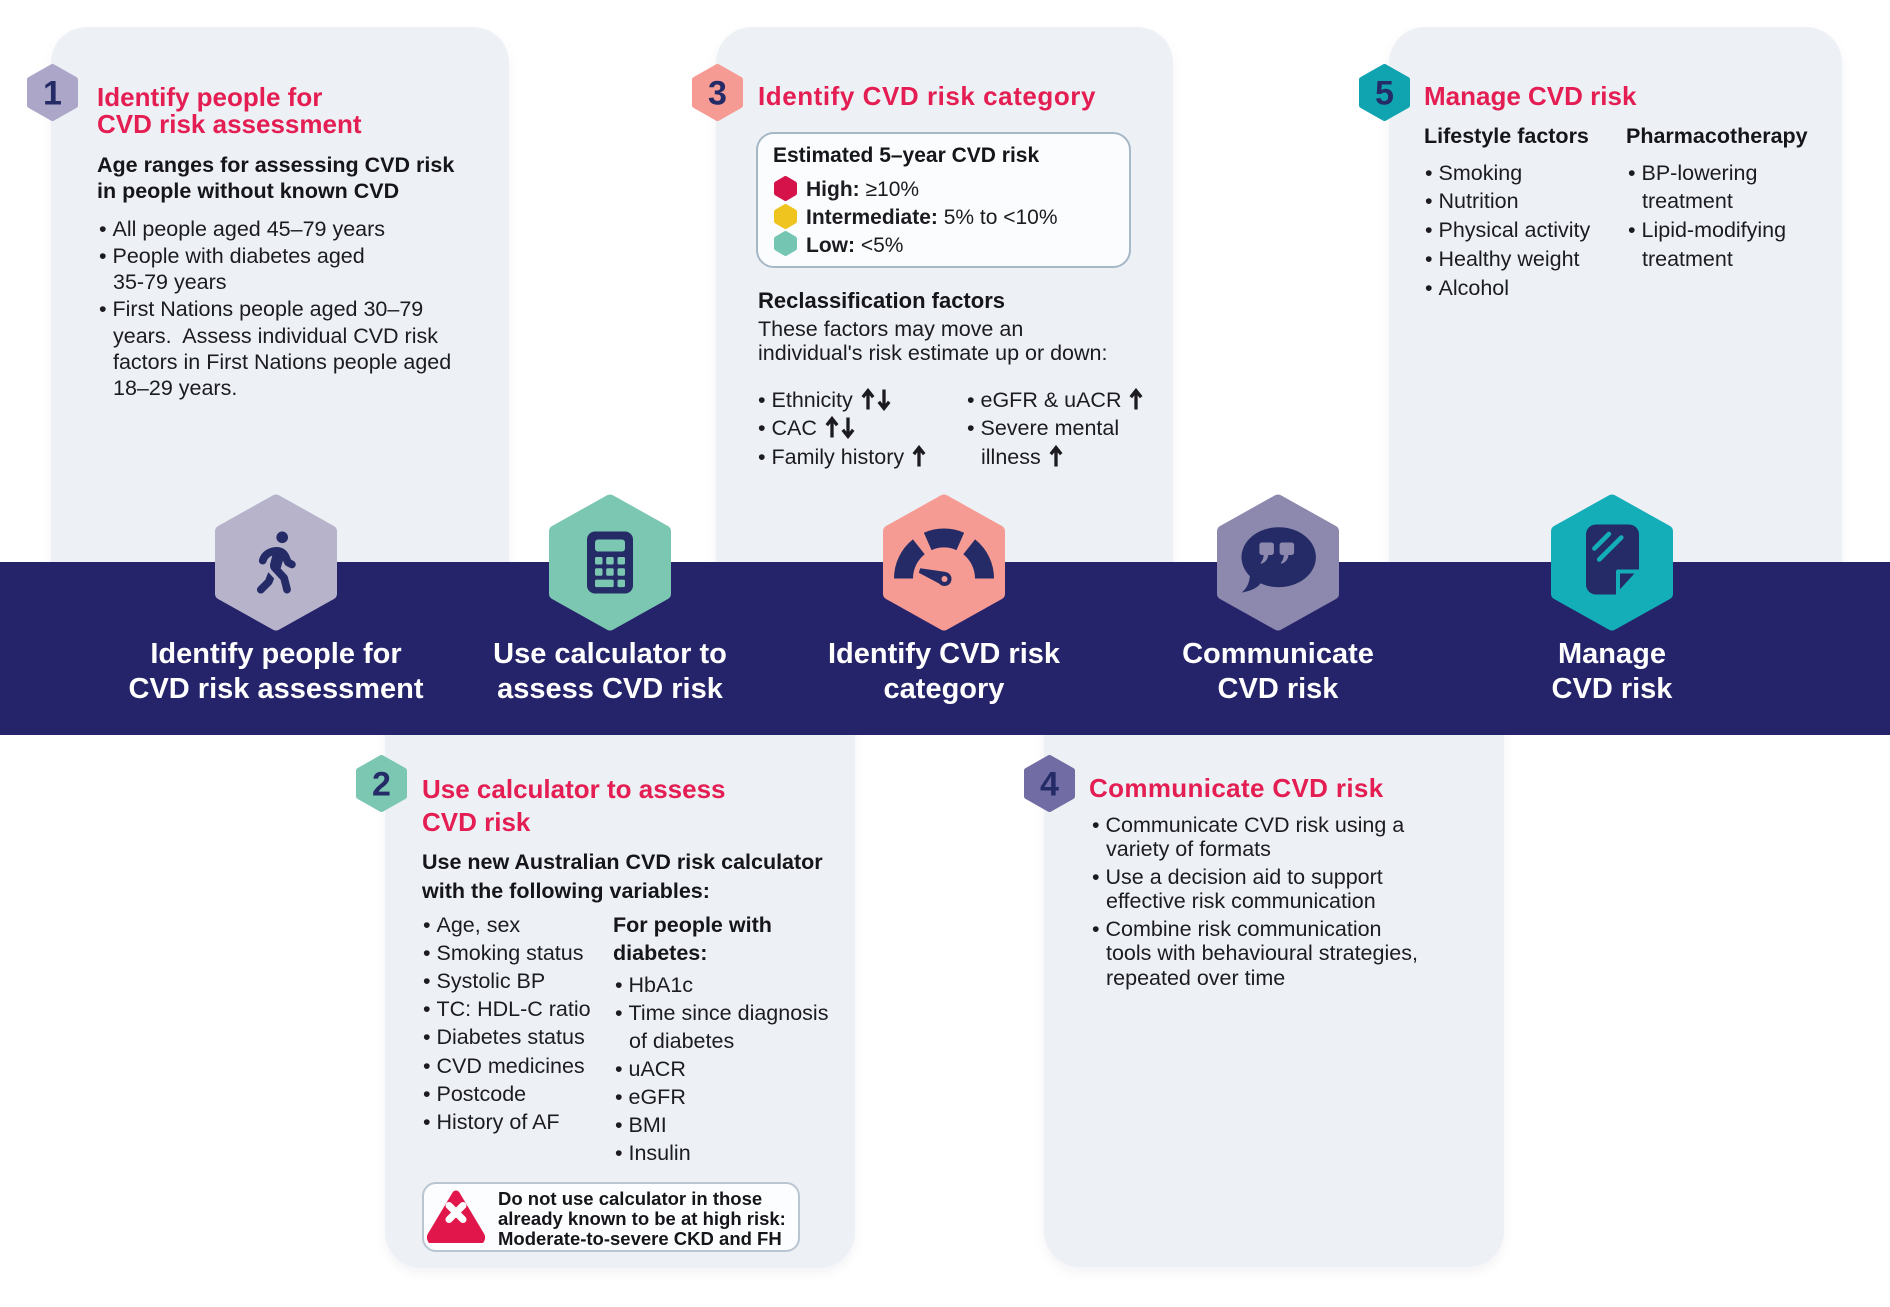 The height and width of the screenshot is (1307, 1890). What do you see at coordinates (1384, 93) in the screenshot?
I see `svg-text: 5` at bounding box center [1384, 93].